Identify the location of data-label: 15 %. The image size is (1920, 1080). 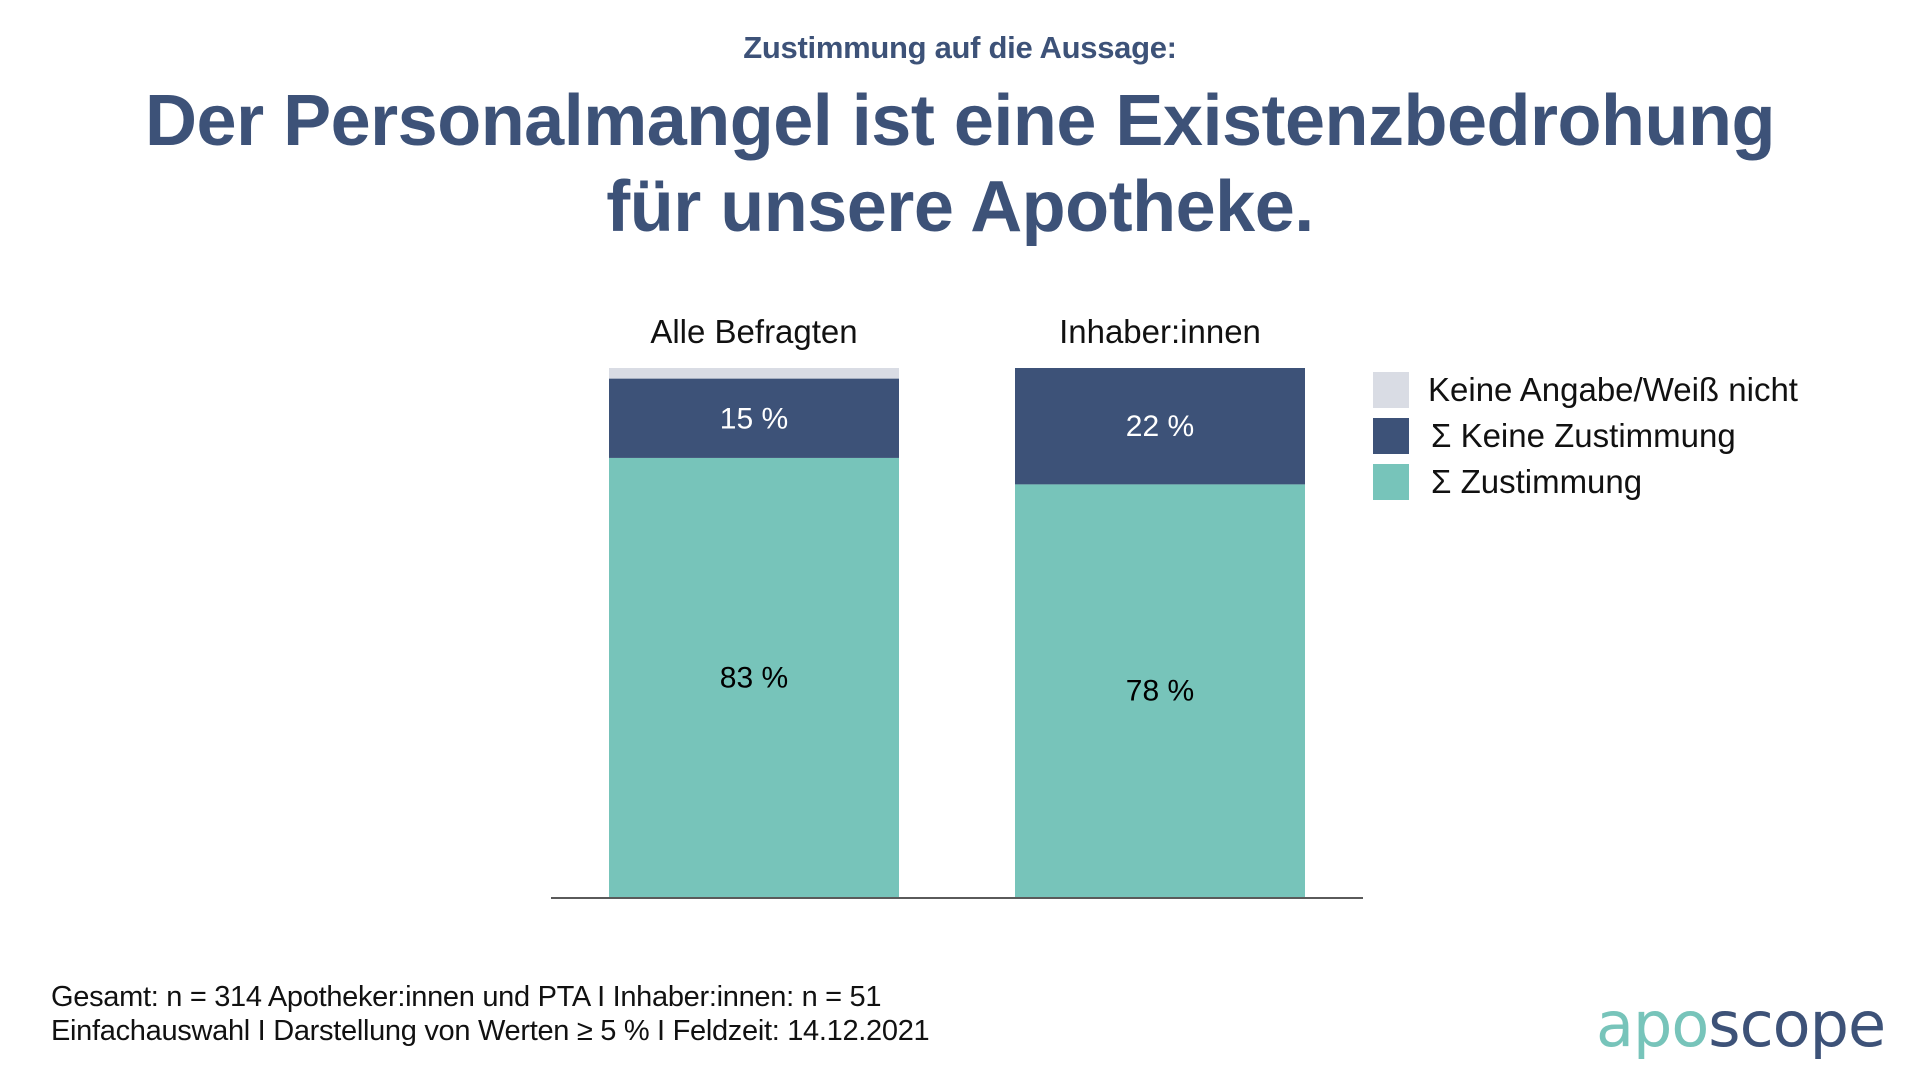
(754, 418).